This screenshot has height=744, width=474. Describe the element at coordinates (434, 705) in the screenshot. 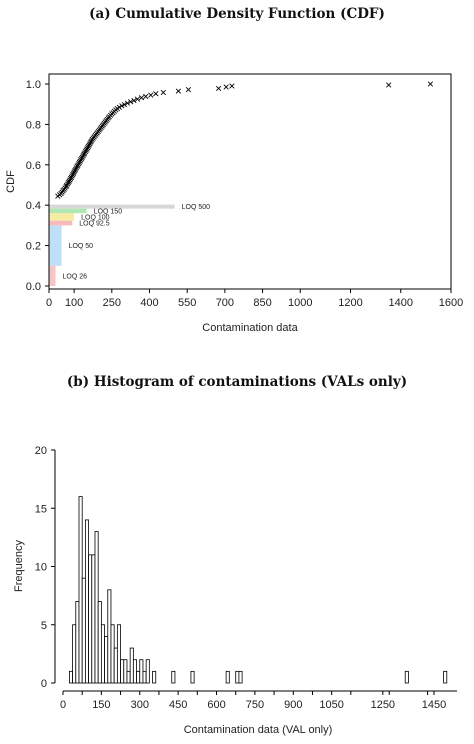

I see `x-tick-label: 1450` at that location.